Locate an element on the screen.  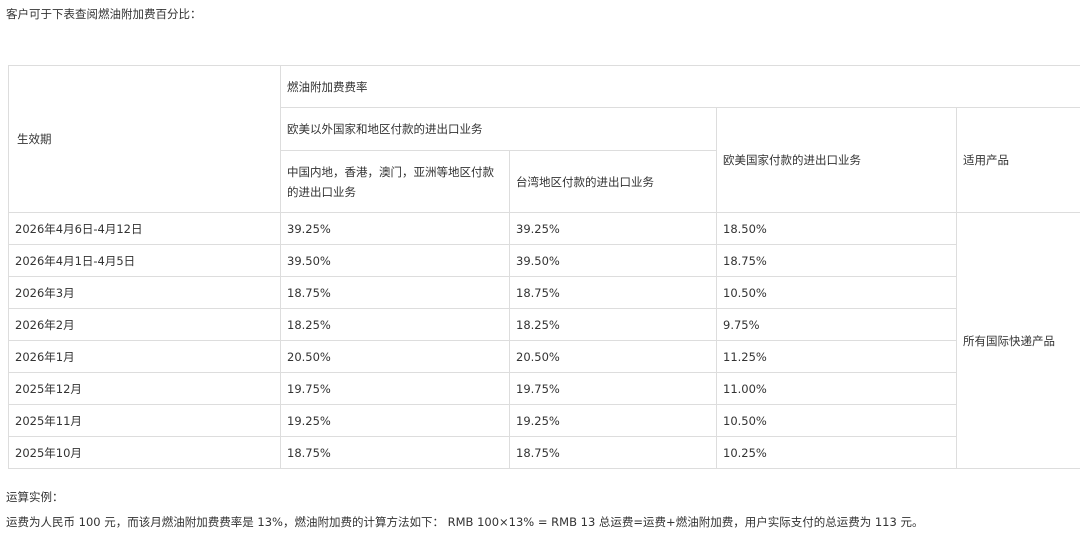
header-taiwan: 台湾地区付款的进出口业务 is located at coordinates (613, 181).